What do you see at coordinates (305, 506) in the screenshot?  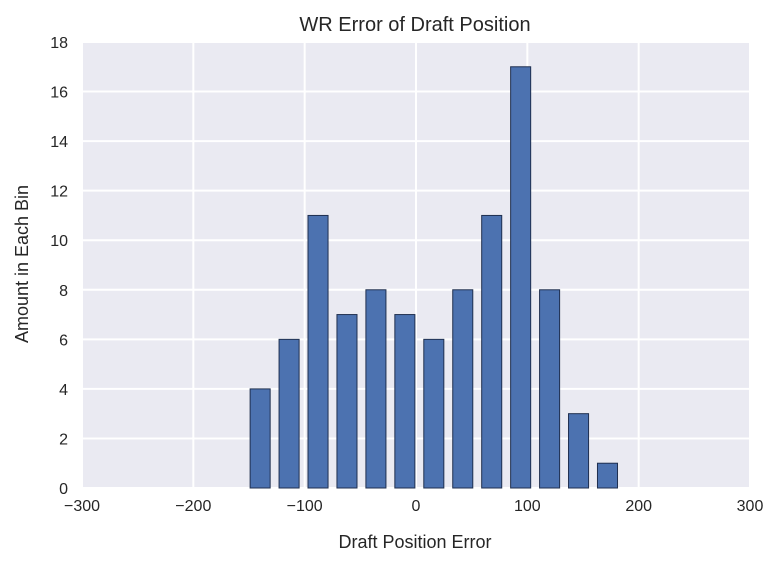 I see `x-tick-label: −100` at bounding box center [305, 506].